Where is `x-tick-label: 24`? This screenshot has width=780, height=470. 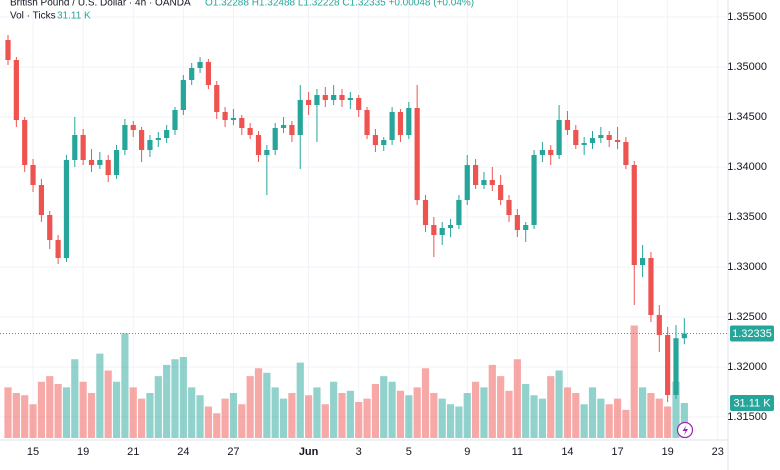
x-tick-label: 24 is located at coordinates (183, 452).